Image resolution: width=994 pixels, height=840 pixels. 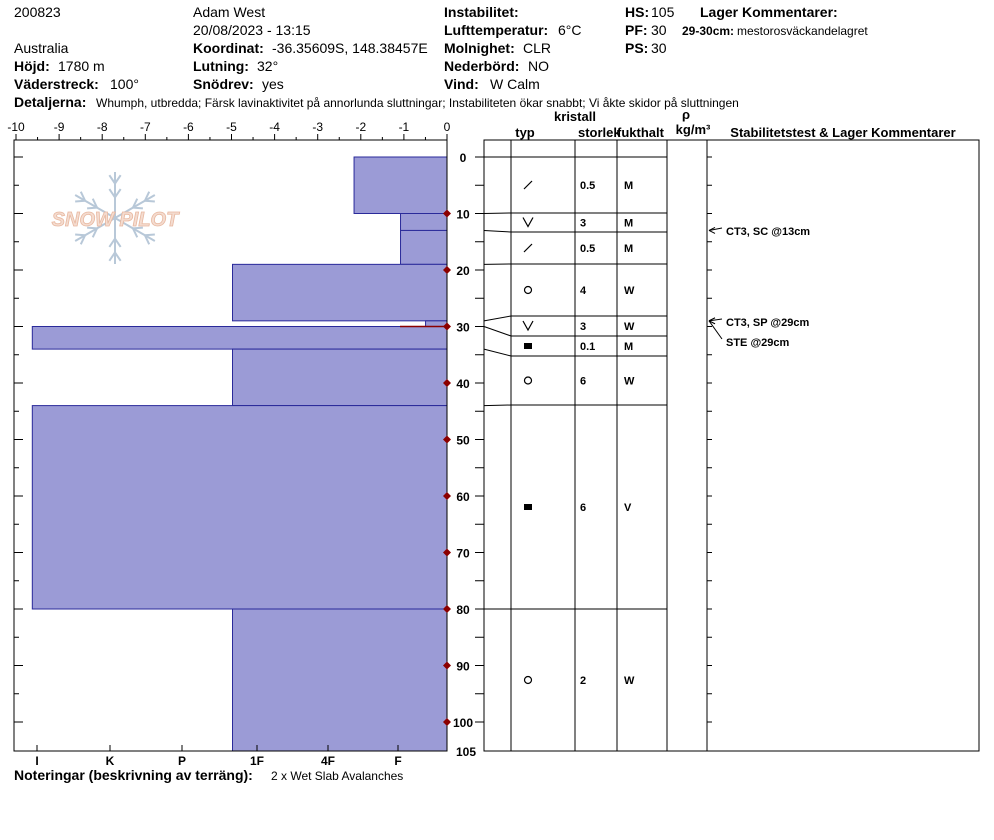 I want to click on depth-tick-label: 40, so click(x=463, y=384).